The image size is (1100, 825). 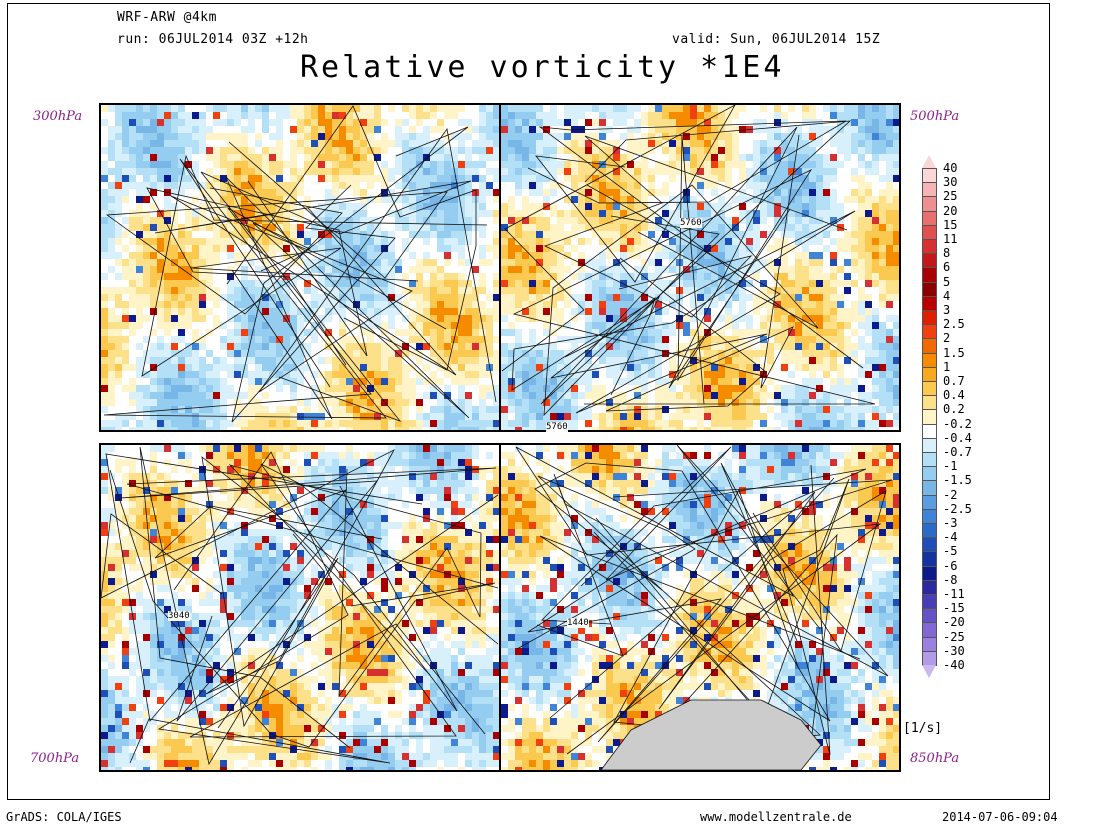 What do you see at coordinates (935, 758) in the screenshot?
I see `level-label-850: 850hPa` at bounding box center [935, 758].